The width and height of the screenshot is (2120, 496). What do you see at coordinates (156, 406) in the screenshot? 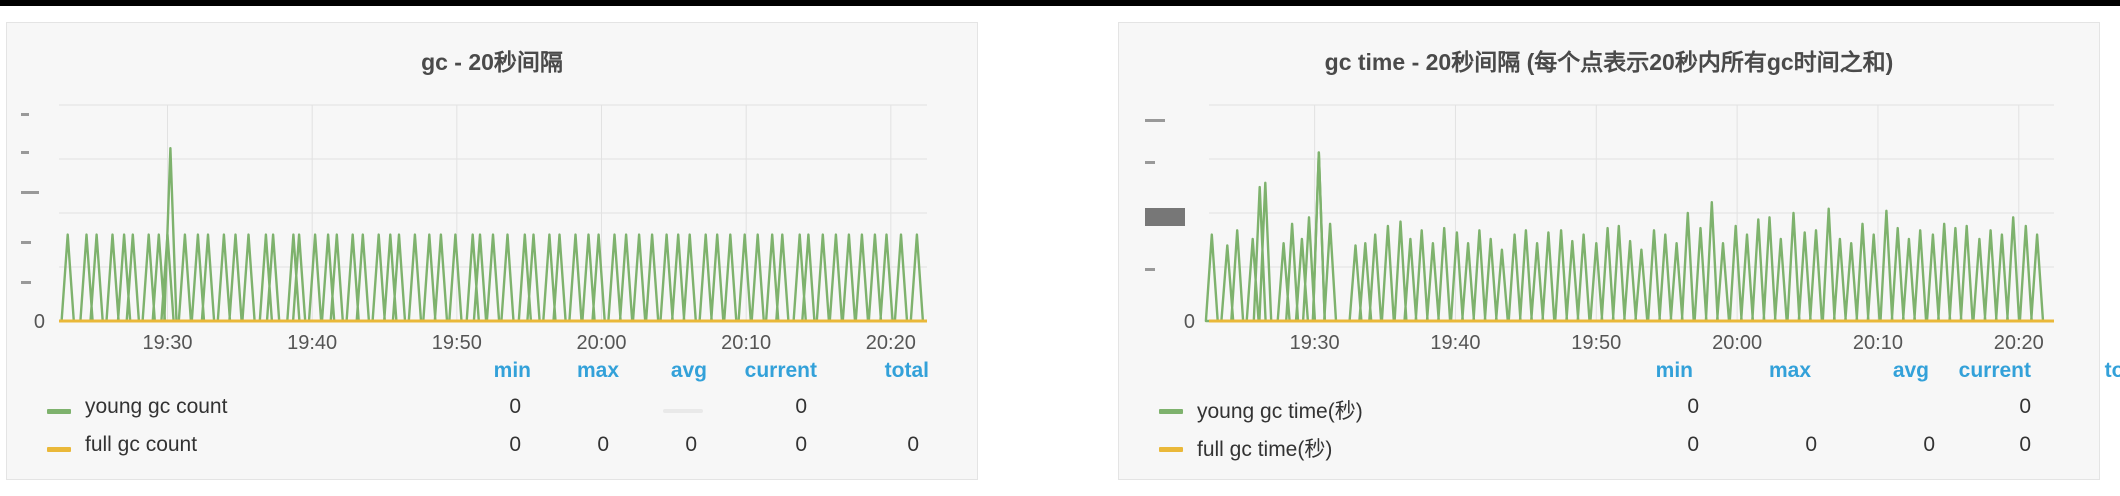
I see `legend-series-name: young gc count` at bounding box center [156, 406].